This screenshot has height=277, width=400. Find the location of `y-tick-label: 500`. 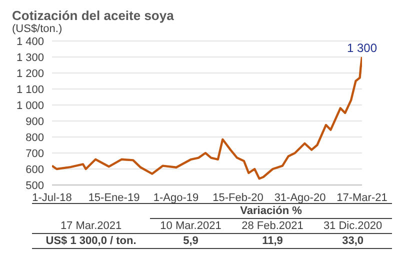

y-tick-label: 500 is located at coordinates (35, 186).